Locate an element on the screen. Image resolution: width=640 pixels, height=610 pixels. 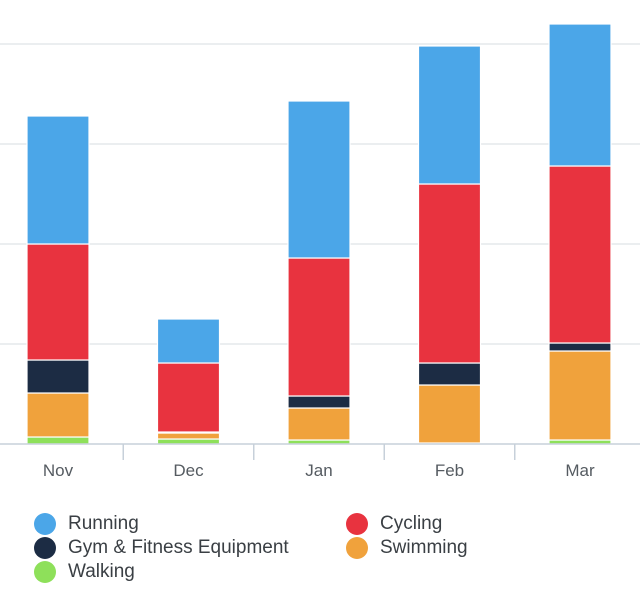
bar-segment-running-dec is located at coordinates (188, 341).